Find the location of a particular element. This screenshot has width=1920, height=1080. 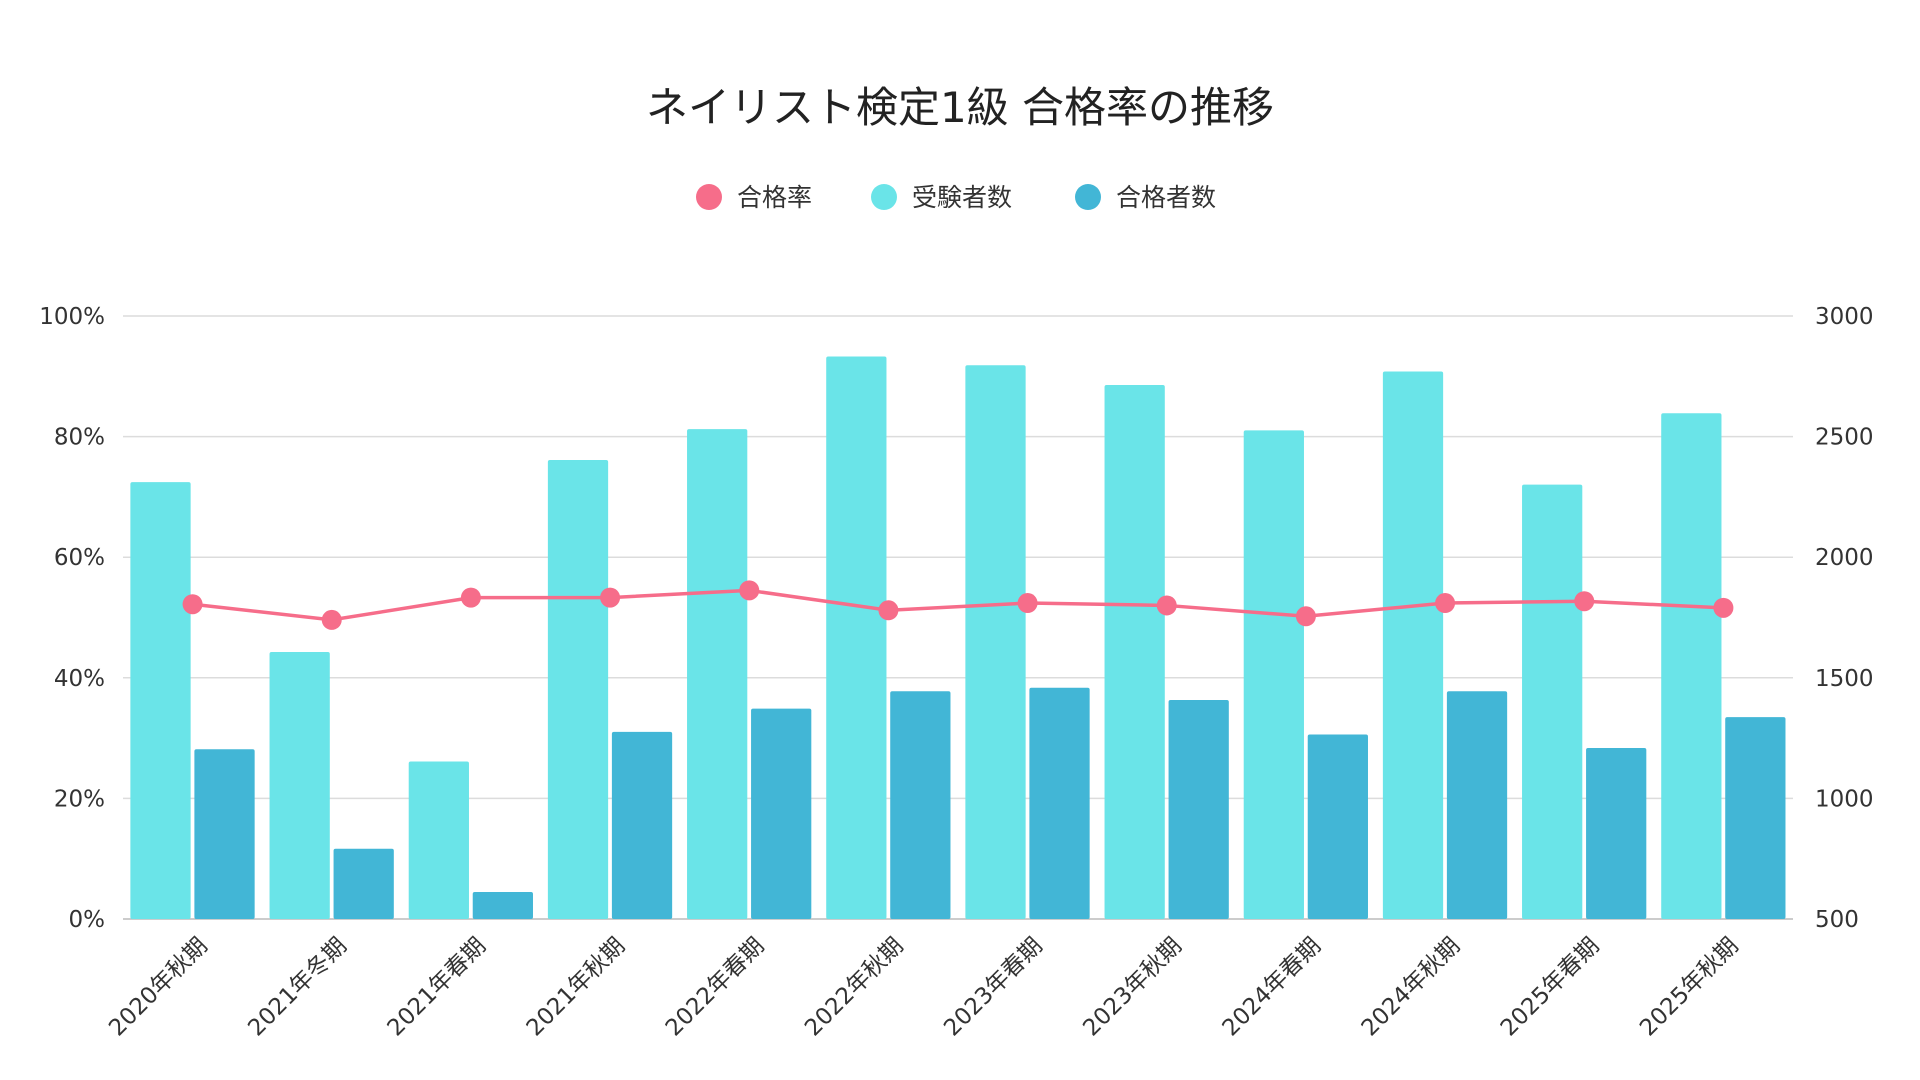

y-right-tick-label: 2500 is located at coordinates (1844, 438).